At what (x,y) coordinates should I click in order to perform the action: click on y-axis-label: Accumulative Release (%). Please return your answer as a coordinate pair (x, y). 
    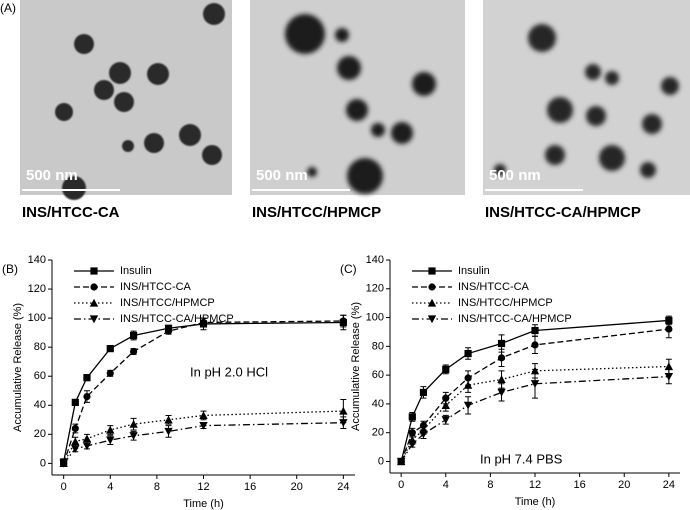
    Looking at the image, I should click on (356, 366).